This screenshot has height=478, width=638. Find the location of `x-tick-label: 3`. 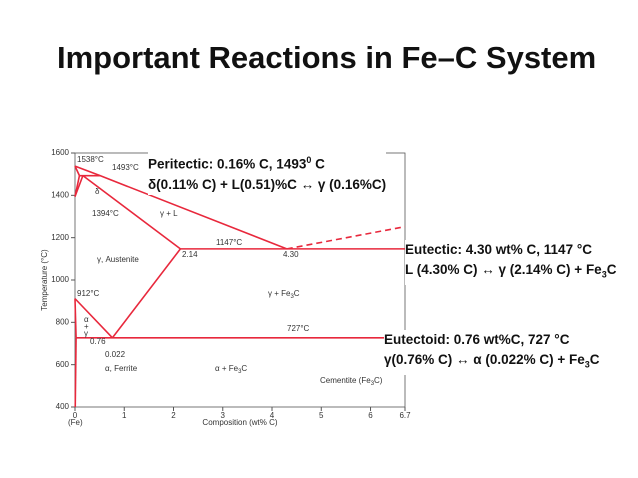

x-tick-label: 3 is located at coordinates (223, 415).